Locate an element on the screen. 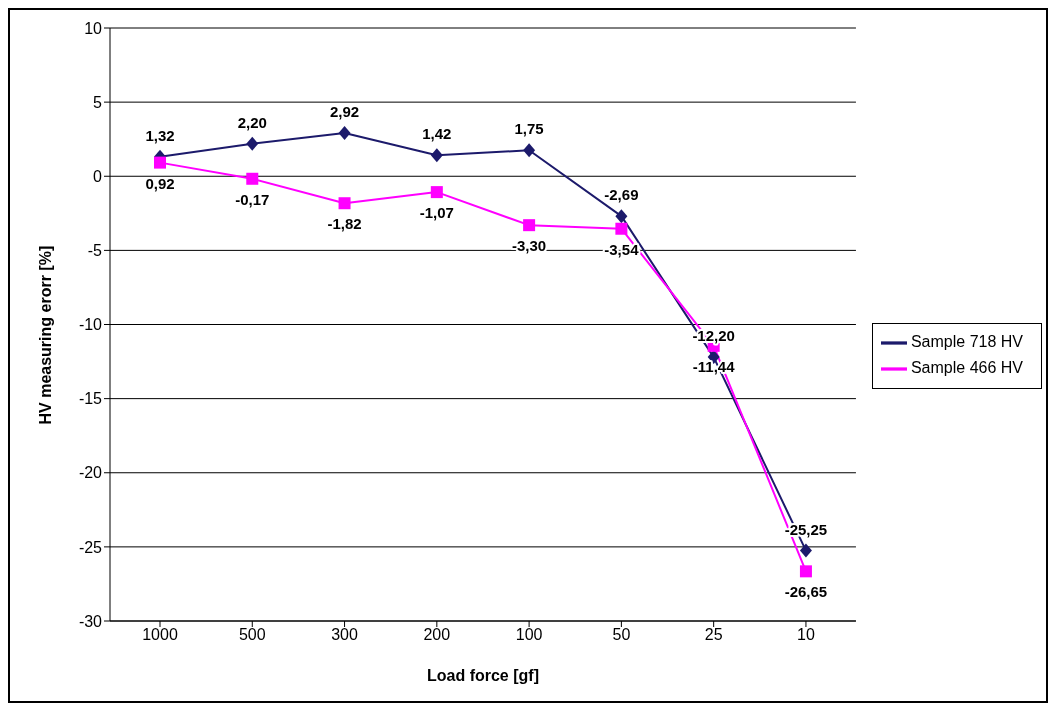 The height and width of the screenshot is (711, 1056). data-label: 0,92 is located at coordinates (160, 183).